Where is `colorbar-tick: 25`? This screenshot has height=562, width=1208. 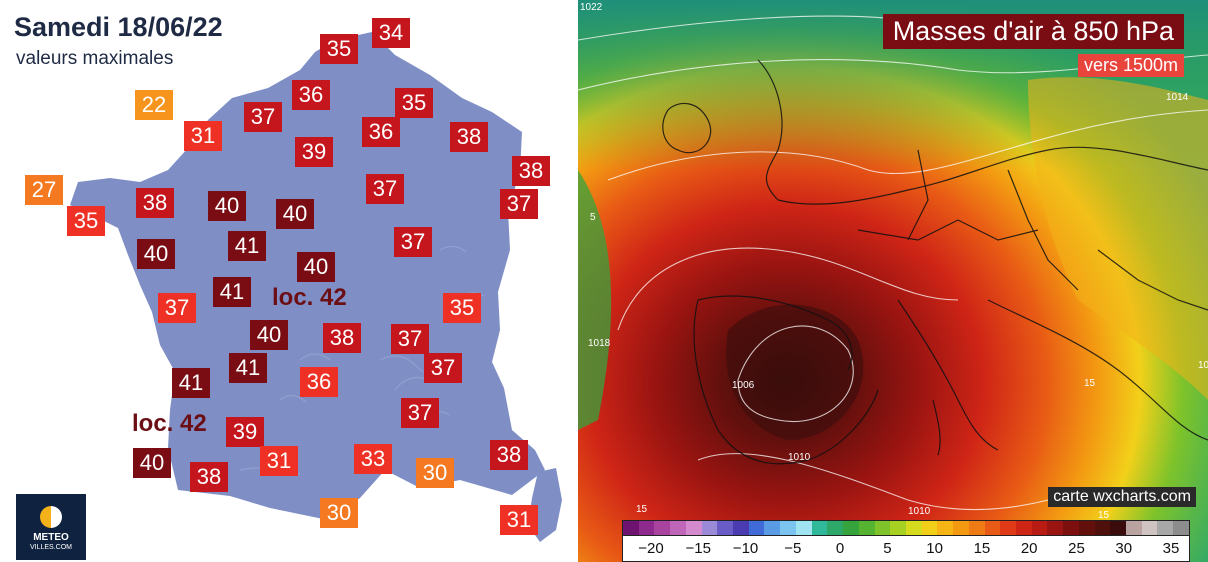
colorbar-tick: 25 is located at coordinates (1076, 548).